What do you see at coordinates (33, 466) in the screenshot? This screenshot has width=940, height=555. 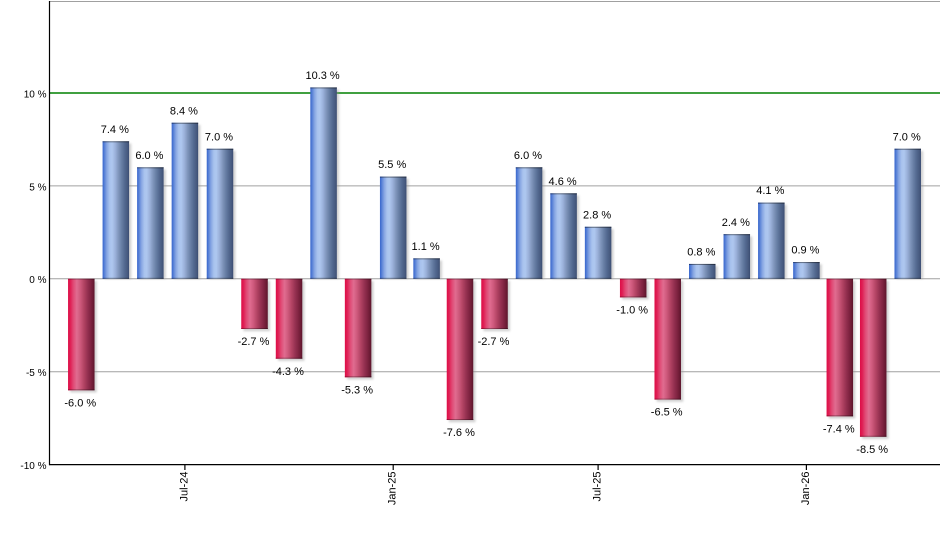 I see `svg-text: -10 %` at bounding box center [33, 466].